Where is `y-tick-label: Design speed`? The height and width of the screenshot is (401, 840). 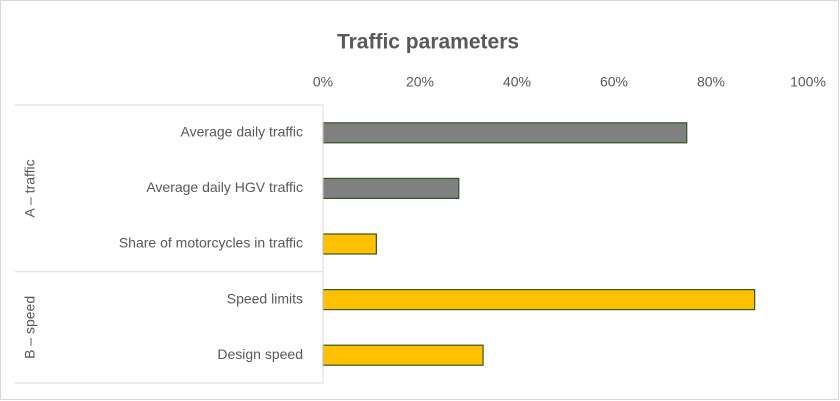 y-tick-label: Design speed is located at coordinates (260, 354).